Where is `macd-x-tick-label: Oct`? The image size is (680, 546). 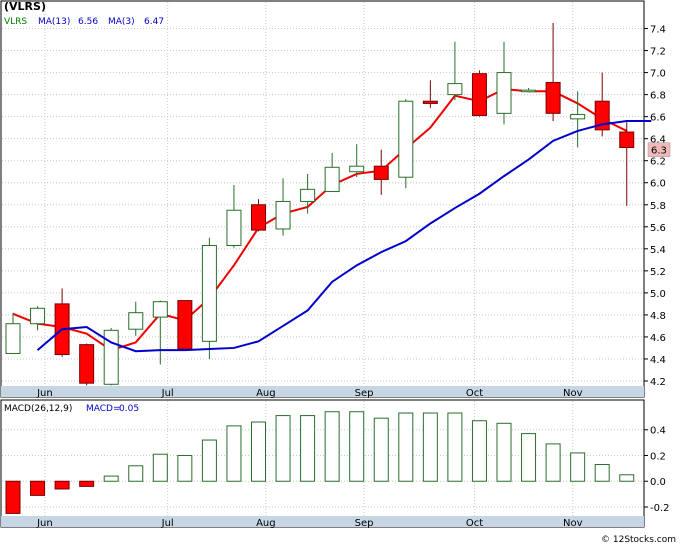 macd-x-tick-label: Oct is located at coordinates (474, 523).